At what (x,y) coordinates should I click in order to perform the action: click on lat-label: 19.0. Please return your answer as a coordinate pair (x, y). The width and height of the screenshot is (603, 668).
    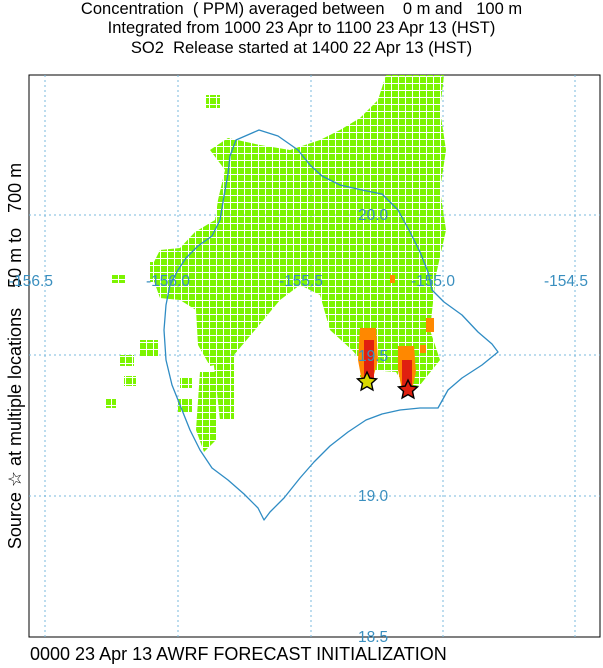
    Looking at the image, I should click on (373, 496).